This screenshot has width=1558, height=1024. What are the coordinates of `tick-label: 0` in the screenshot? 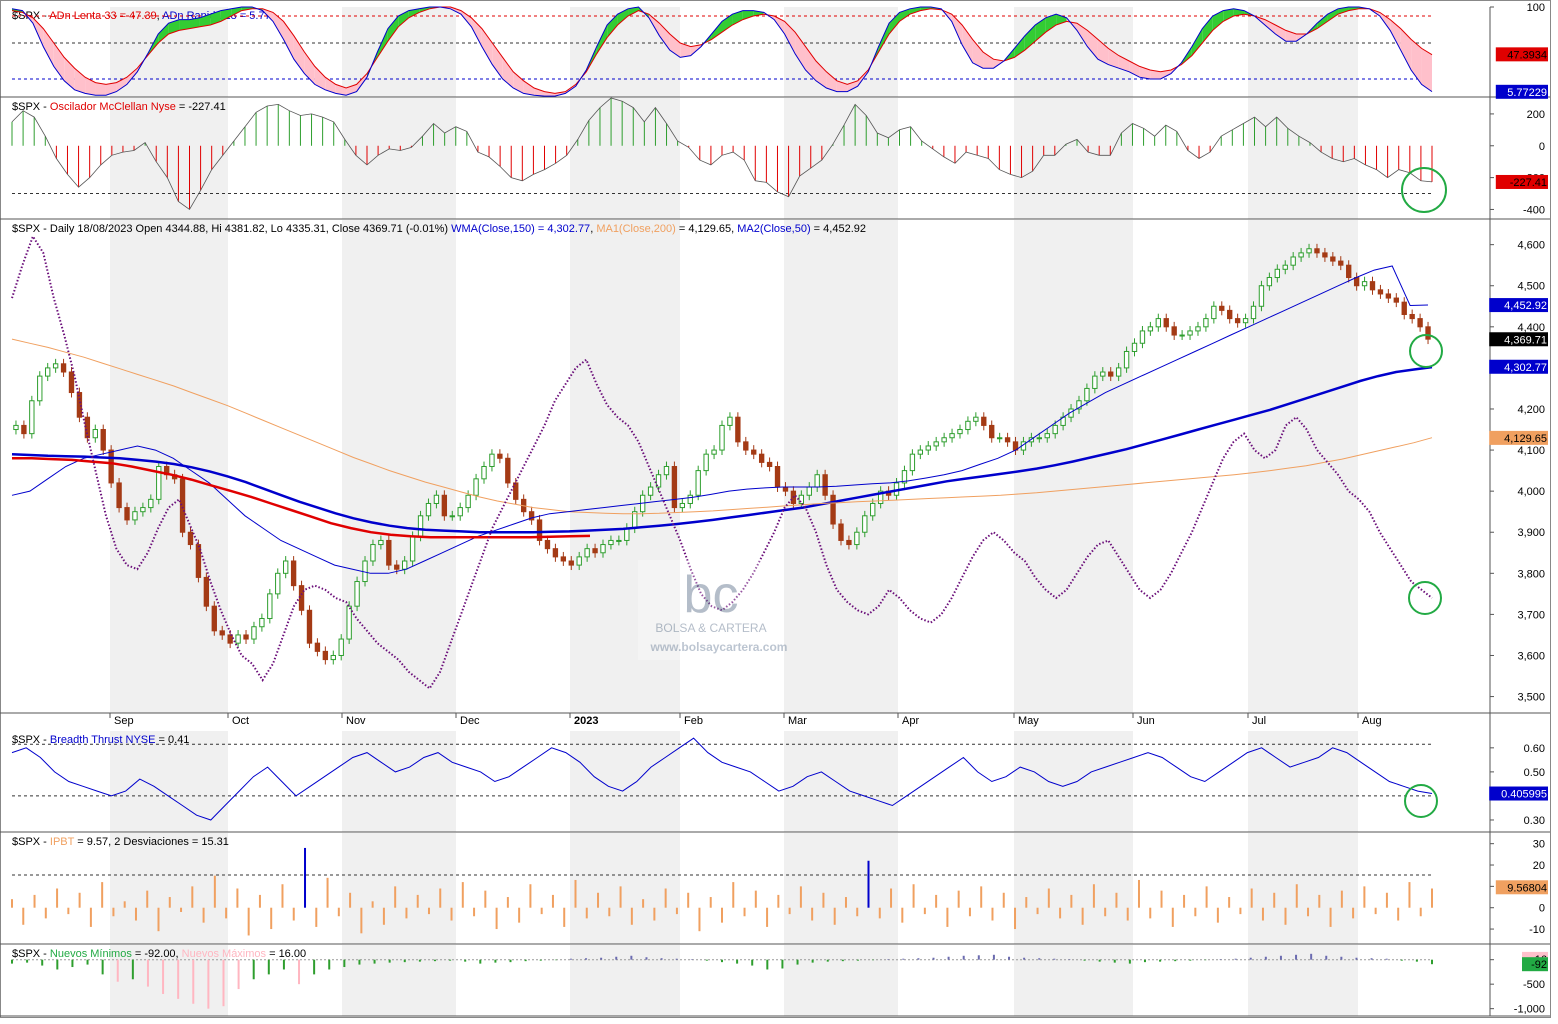 It's located at (1542, 147).